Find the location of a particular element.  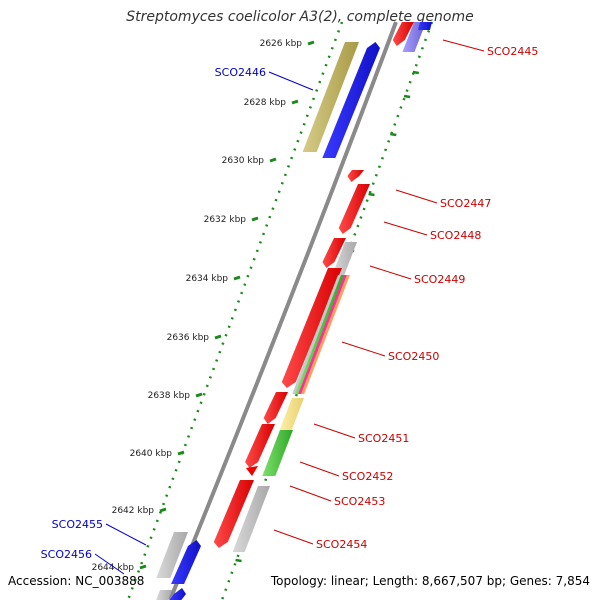

gene-sco2454-product is located at coordinates (251, 519).